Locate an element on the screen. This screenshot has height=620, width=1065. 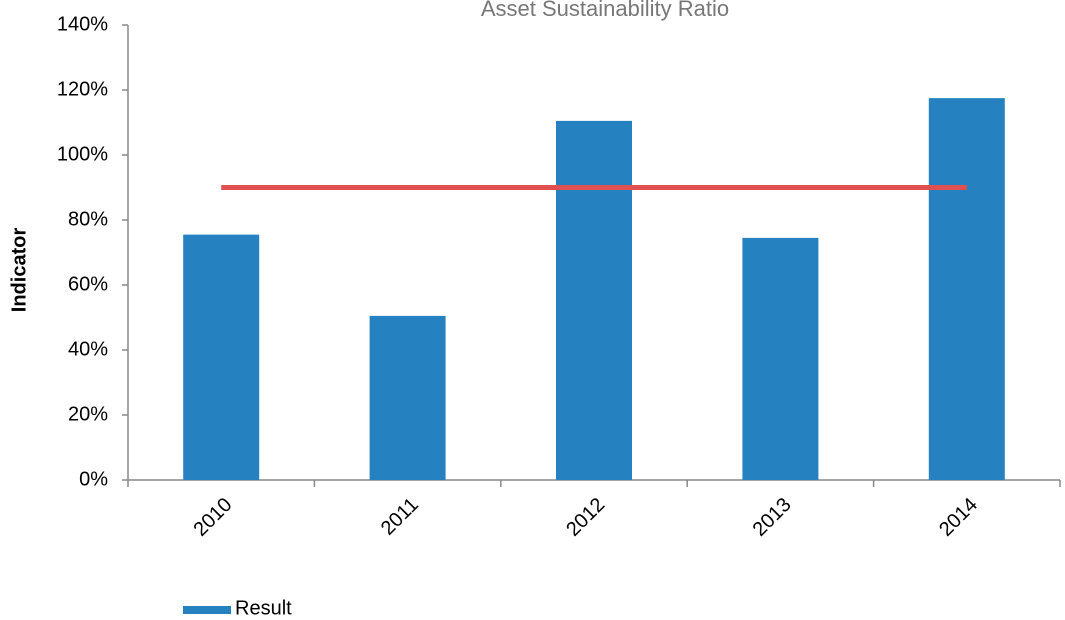
y-tick-label: 40% is located at coordinates (88, 349).